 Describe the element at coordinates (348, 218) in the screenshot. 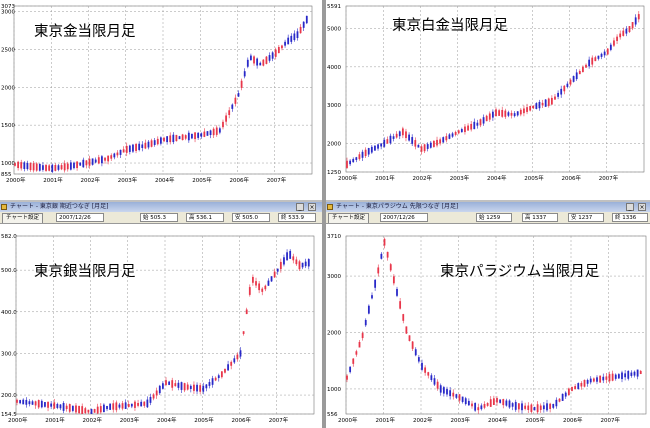

I see `palladium-chart-settings-button: チャート設定` at that location.